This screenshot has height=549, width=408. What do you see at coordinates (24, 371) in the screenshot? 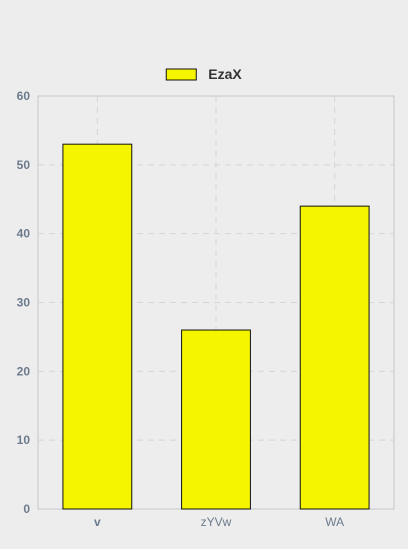
I see `y-tick-label: 20` at bounding box center [24, 371].